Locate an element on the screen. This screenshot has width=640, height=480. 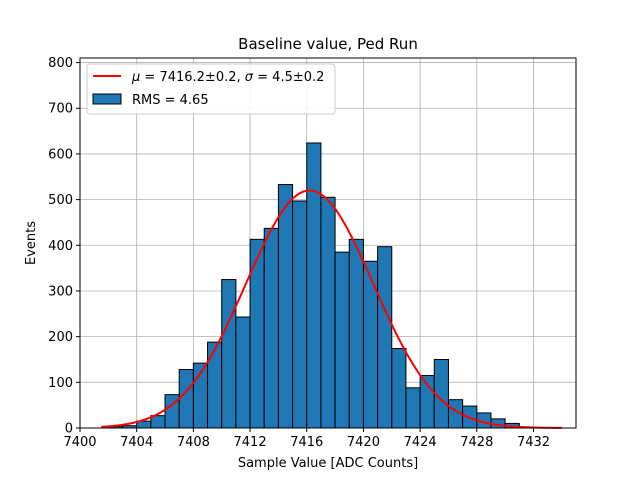
y-tick-label: 100 is located at coordinates (60, 383).